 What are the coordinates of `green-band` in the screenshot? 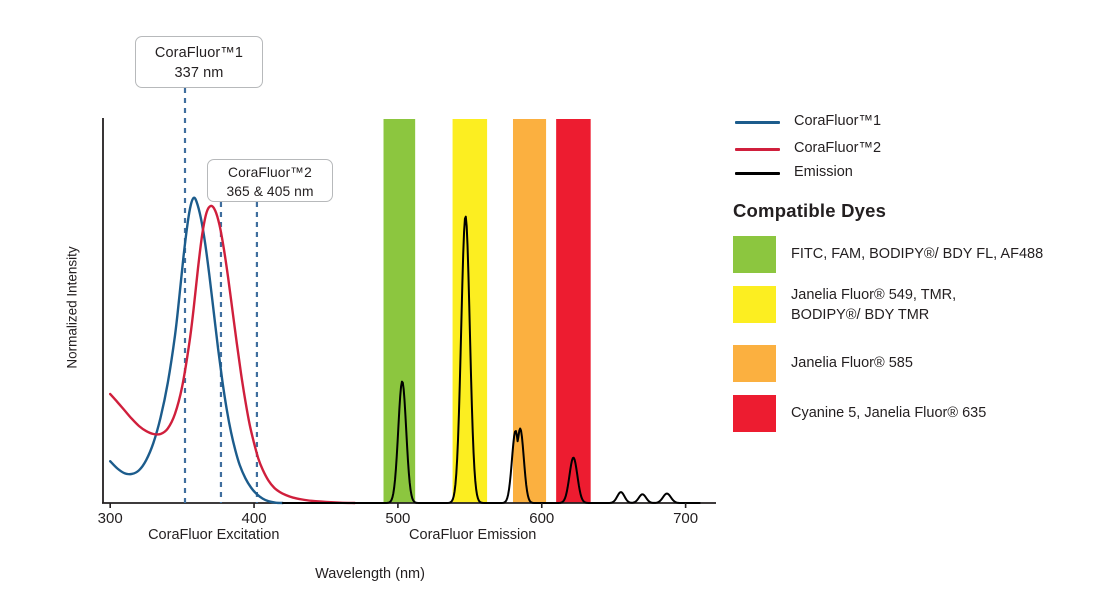 It's located at (399, 311).